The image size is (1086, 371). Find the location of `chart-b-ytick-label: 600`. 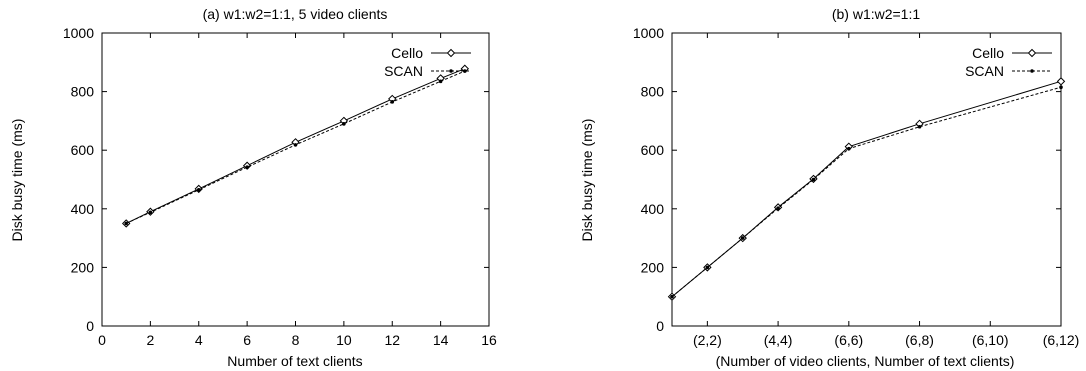

chart-b-ytick-label: 600 is located at coordinates (653, 150).